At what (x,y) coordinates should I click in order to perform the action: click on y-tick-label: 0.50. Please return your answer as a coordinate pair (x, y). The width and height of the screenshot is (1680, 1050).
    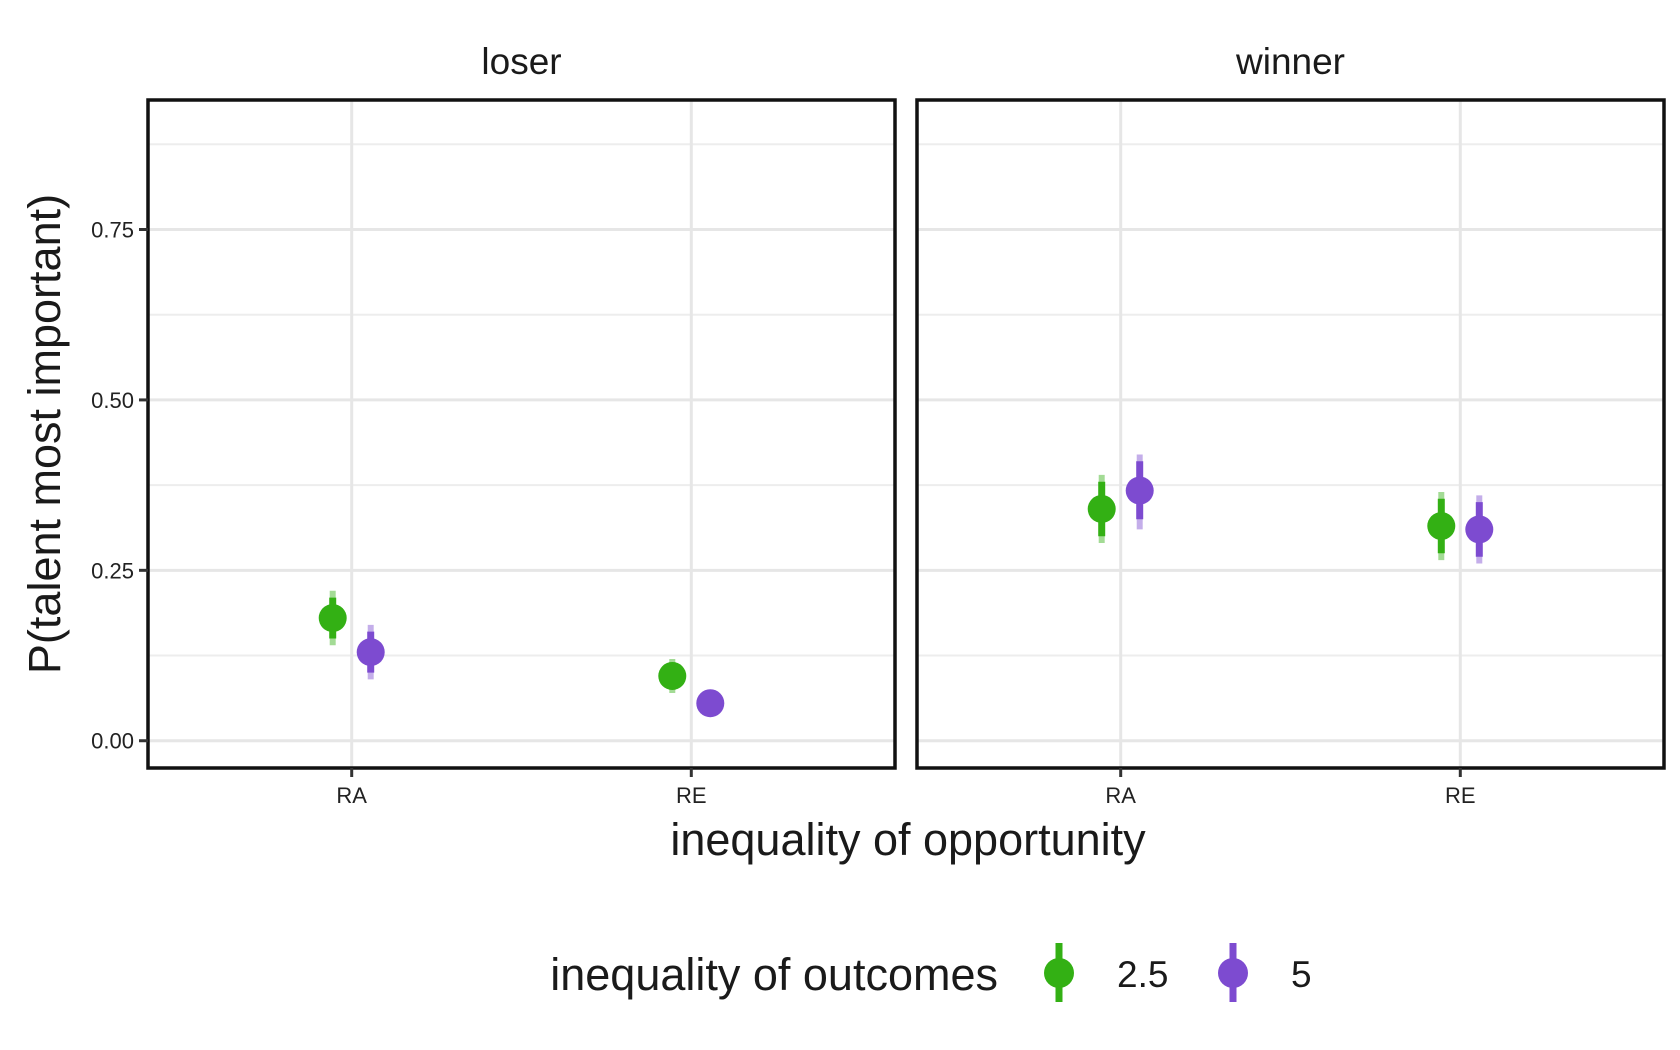
    Looking at the image, I should click on (112, 400).